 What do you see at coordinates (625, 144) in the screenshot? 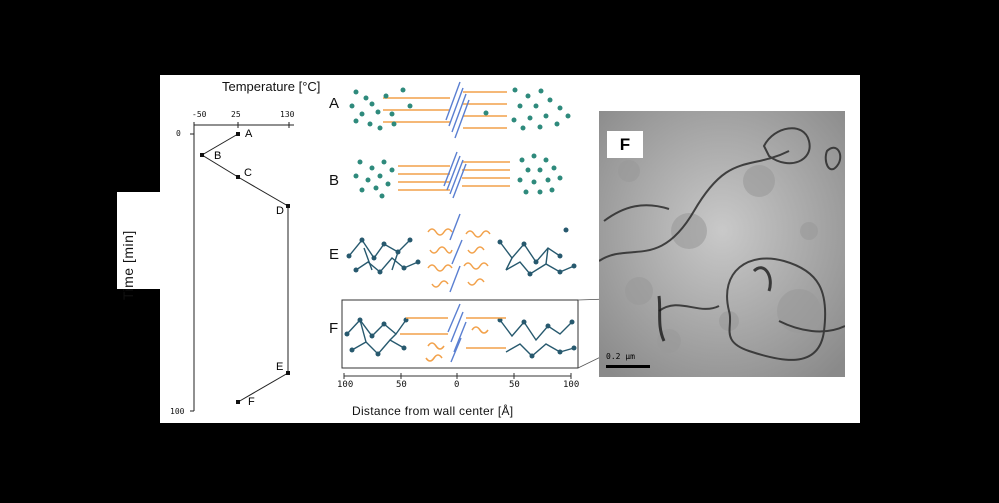
I see `micrograph-label: F` at bounding box center [625, 144].